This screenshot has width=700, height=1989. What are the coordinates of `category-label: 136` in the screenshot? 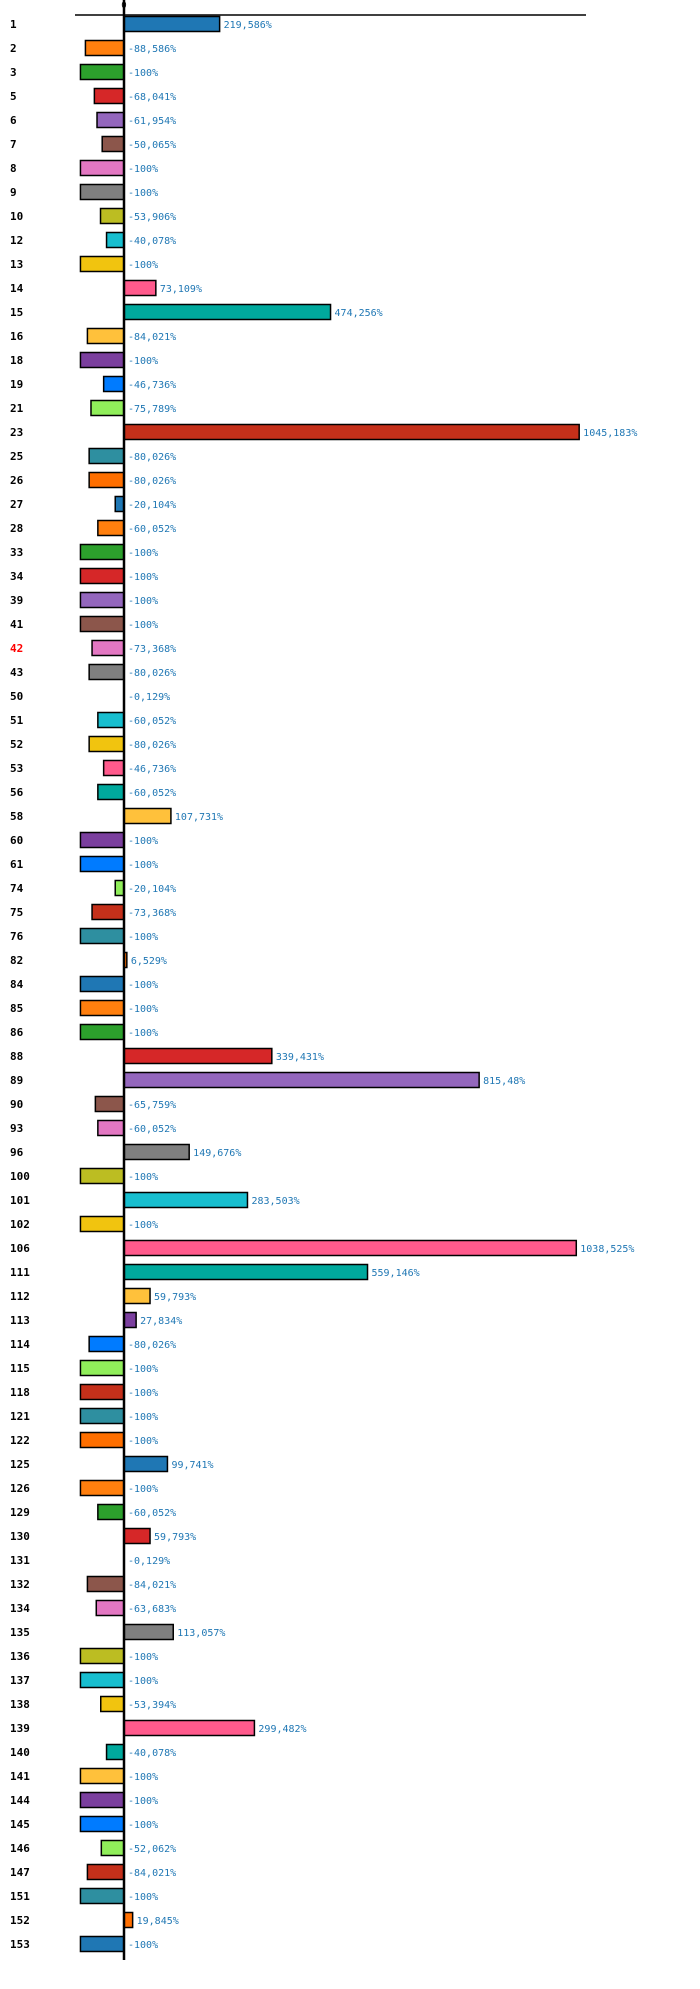 It's located at (20, 1656).